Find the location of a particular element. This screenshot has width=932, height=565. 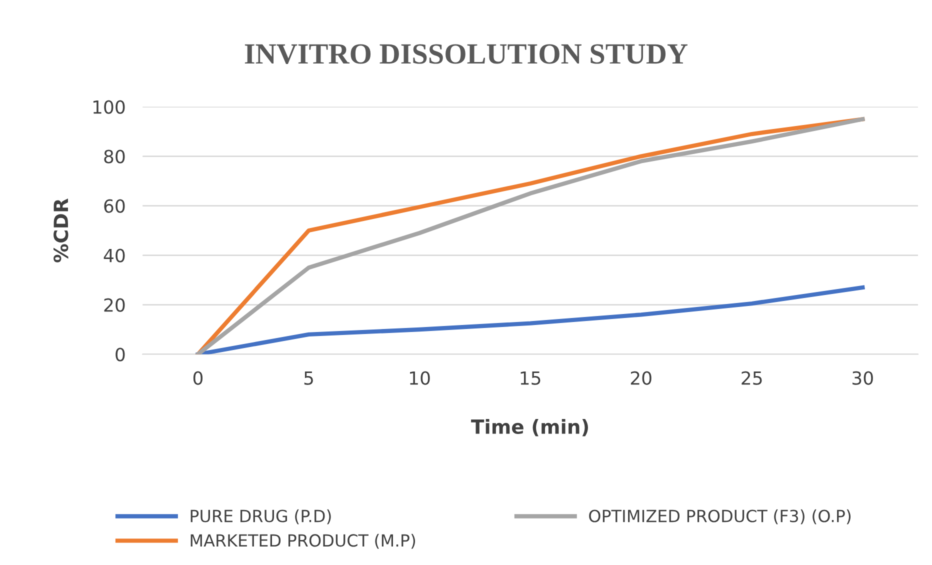

y-tick-label: 0 is located at coordinates (120, 355).